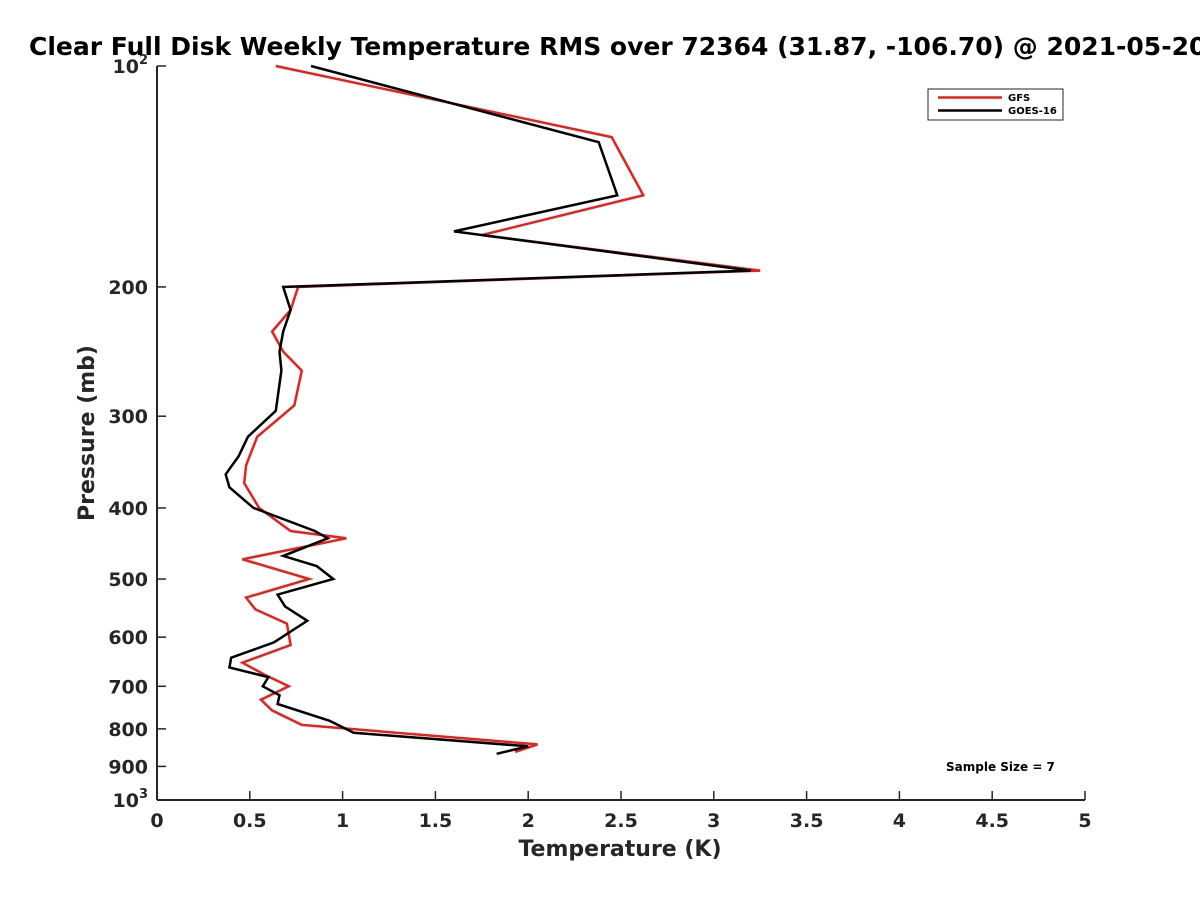 The image size is (1200, 900). What do you see at coordinates (342, 821) in the screenshot?
I see `x-tick-label: 1` at bounding box center [342, 821].